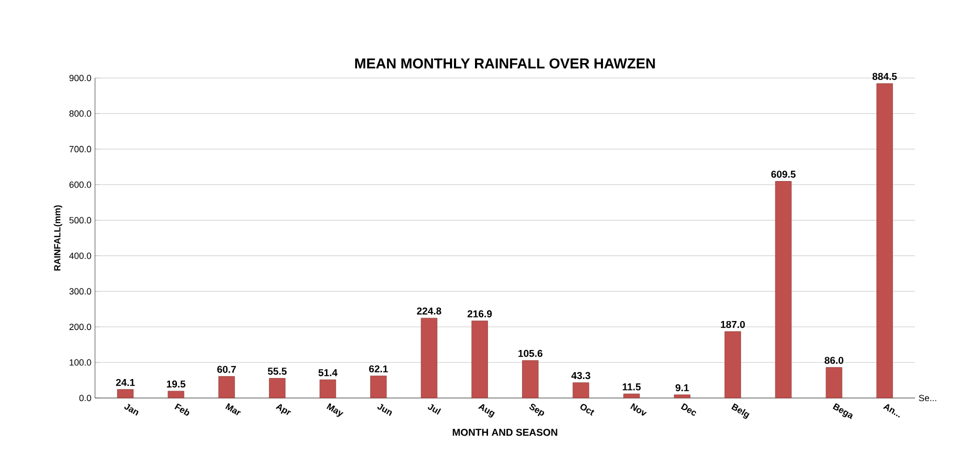  What do you see at coordinates (80, 291) in the screenshot?
I see `y-tick-label: 300.0` at bounding box center [80, 291].